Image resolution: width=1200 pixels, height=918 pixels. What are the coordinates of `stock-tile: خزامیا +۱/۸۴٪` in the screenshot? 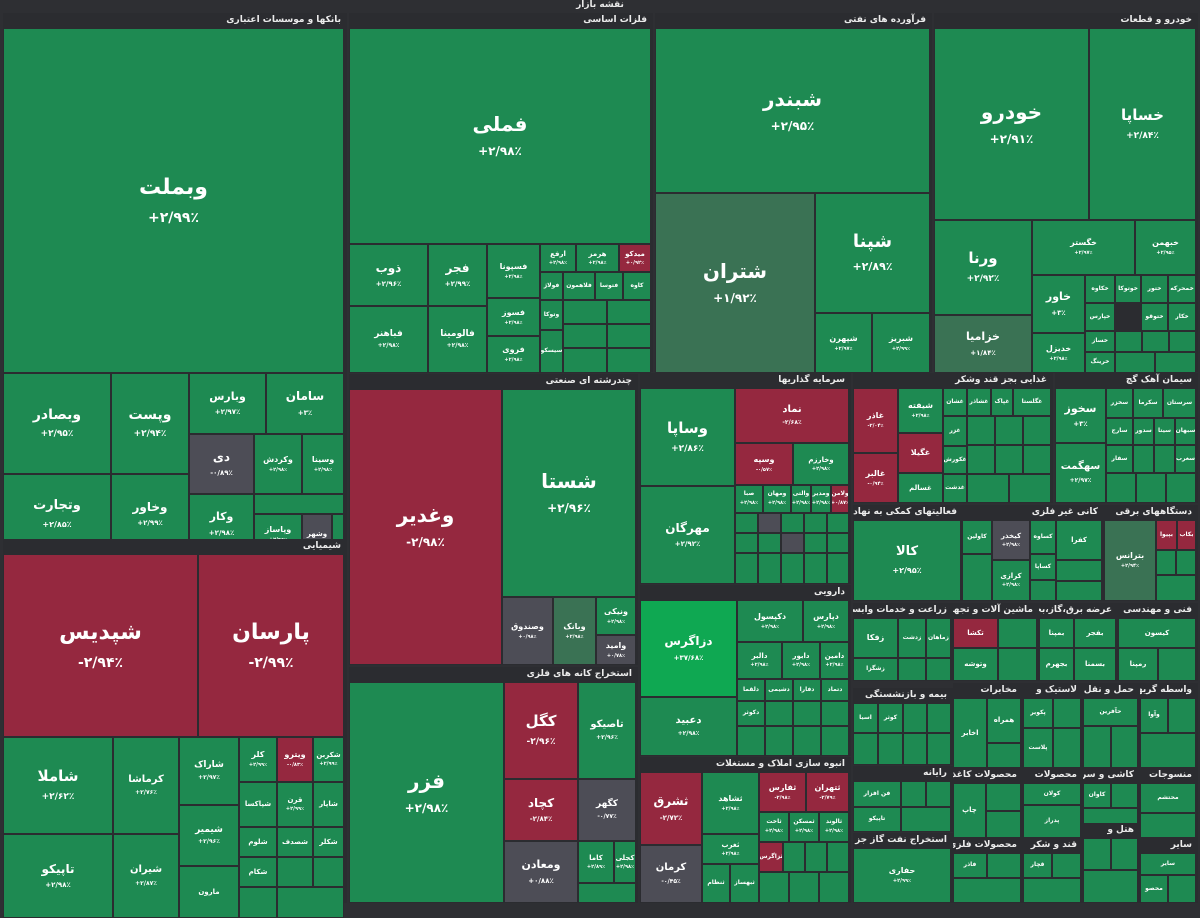 It's located at (983, 344).